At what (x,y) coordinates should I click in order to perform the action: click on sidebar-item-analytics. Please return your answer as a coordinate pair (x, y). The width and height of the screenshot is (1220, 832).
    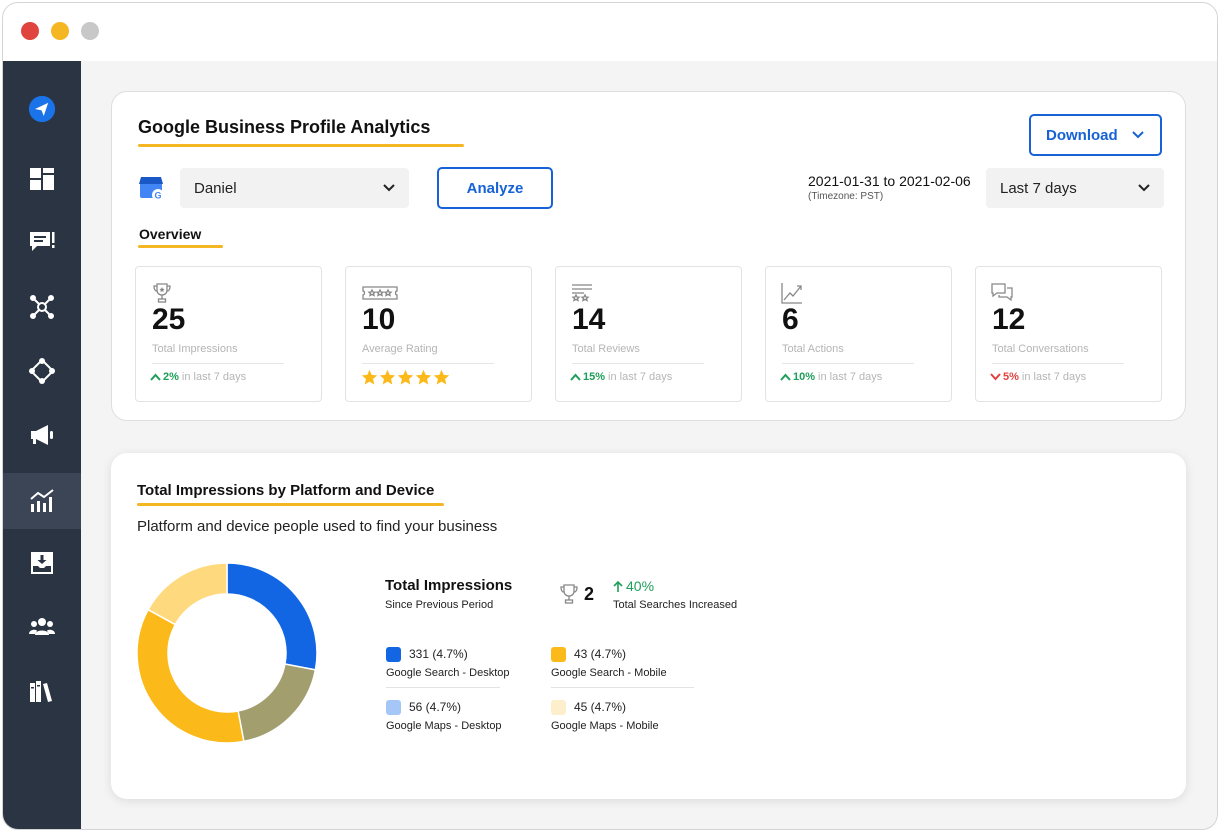
    Looking at the image, I should click on (42, 501).